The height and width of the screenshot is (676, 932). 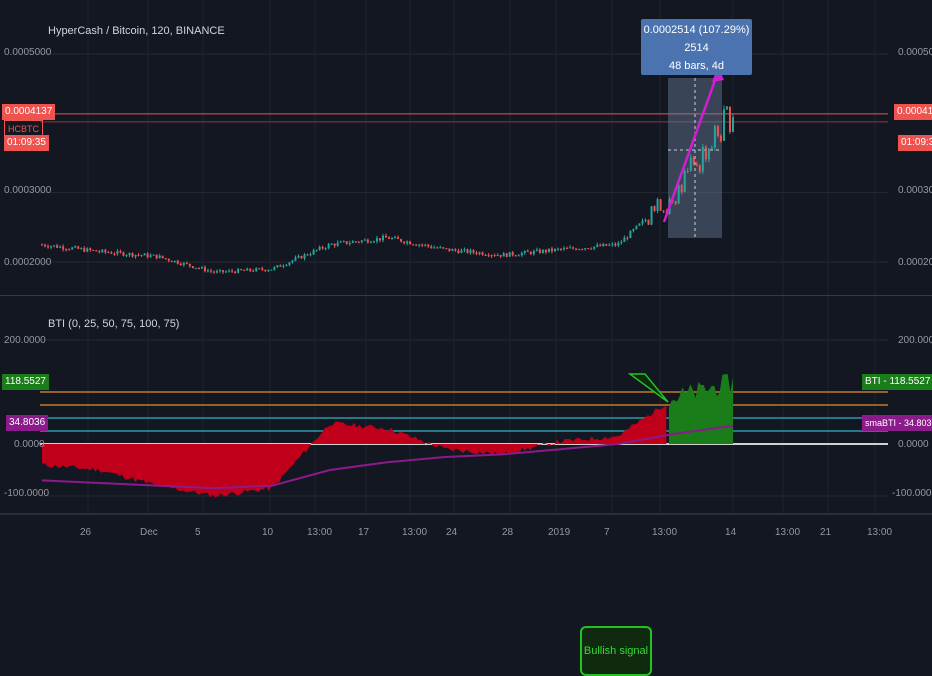 I want to click on bullish-signal-callout: Bullish signal, so click(x=616, y=651).